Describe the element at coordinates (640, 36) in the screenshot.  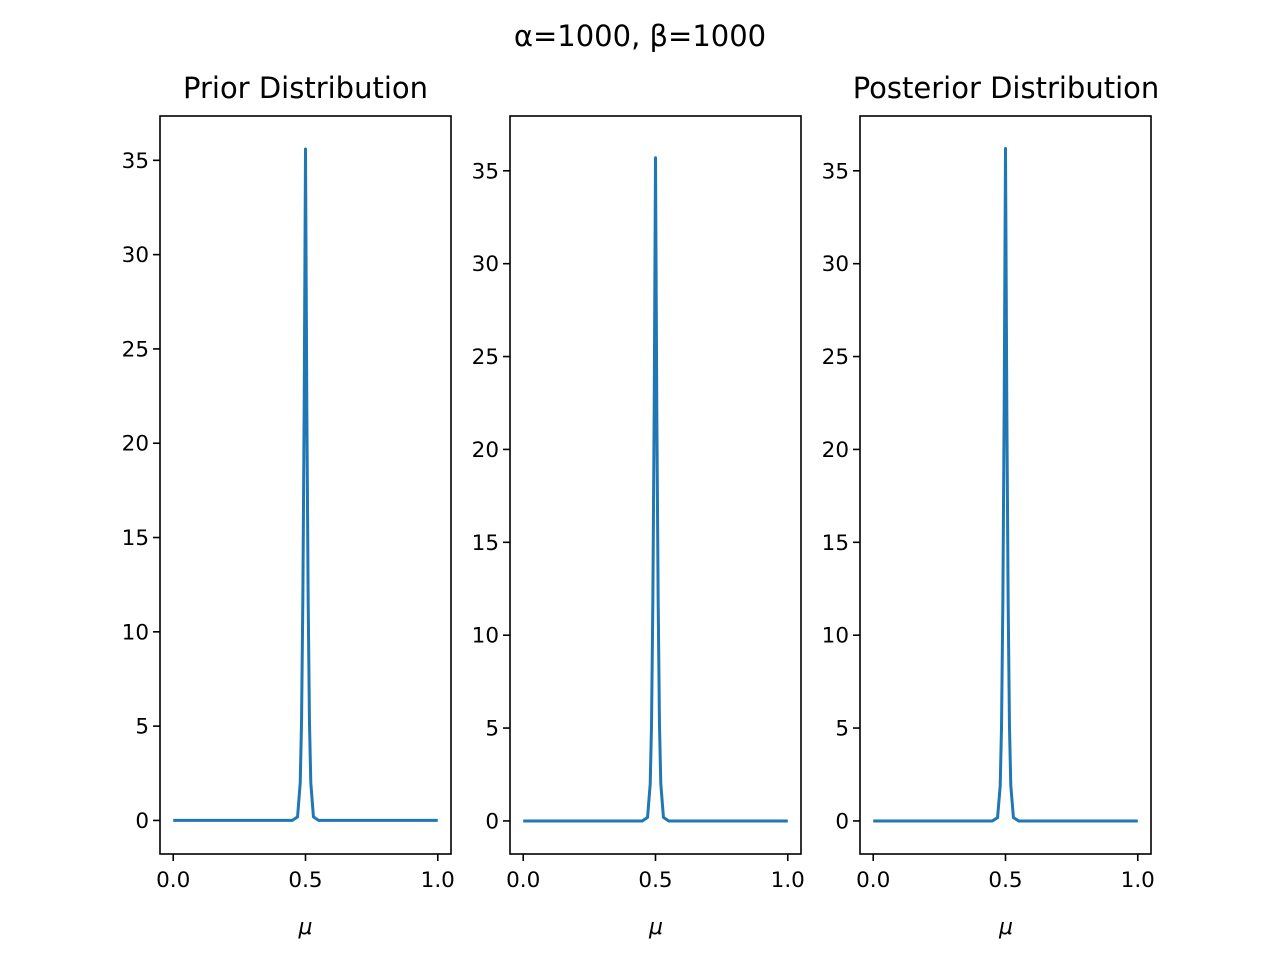
I see `figure-suptitle: α=1000, β=1000` at that location.